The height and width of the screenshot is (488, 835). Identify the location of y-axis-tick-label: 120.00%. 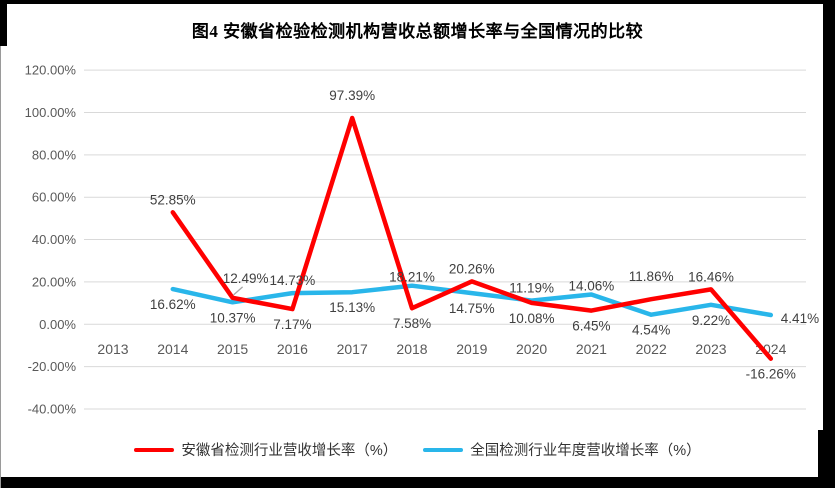
(51, 70).